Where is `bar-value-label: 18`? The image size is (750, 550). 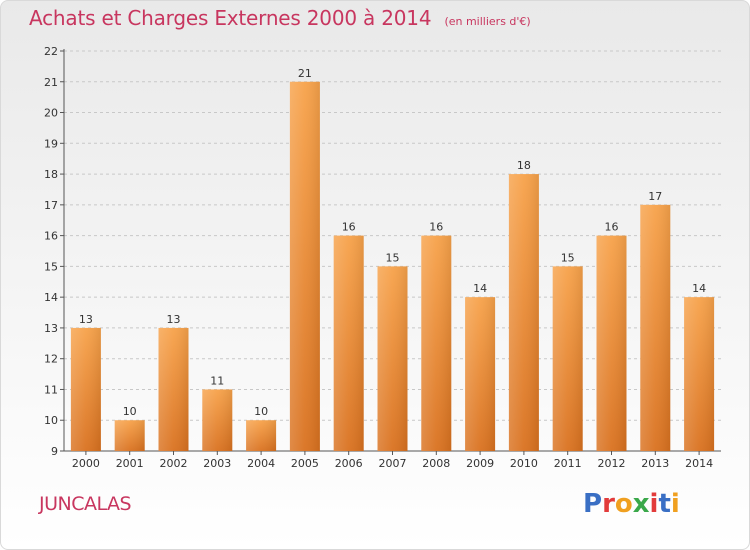
bar-value-label: 18 is located at coordinates (524, 165).